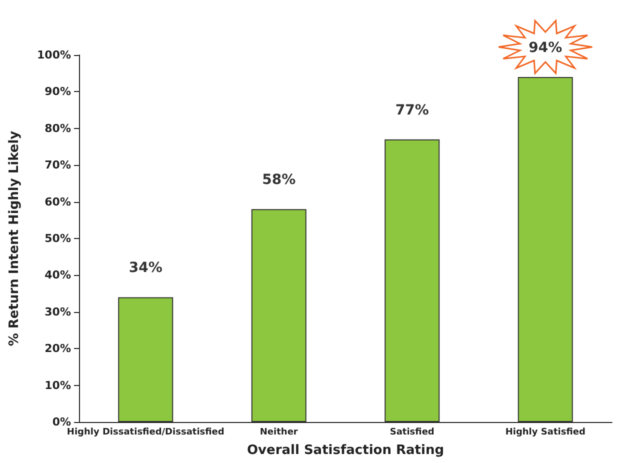  Describe the element at coordinates (57, 201) in the screenshot. I see `y-tick-label: 60%` at that location.